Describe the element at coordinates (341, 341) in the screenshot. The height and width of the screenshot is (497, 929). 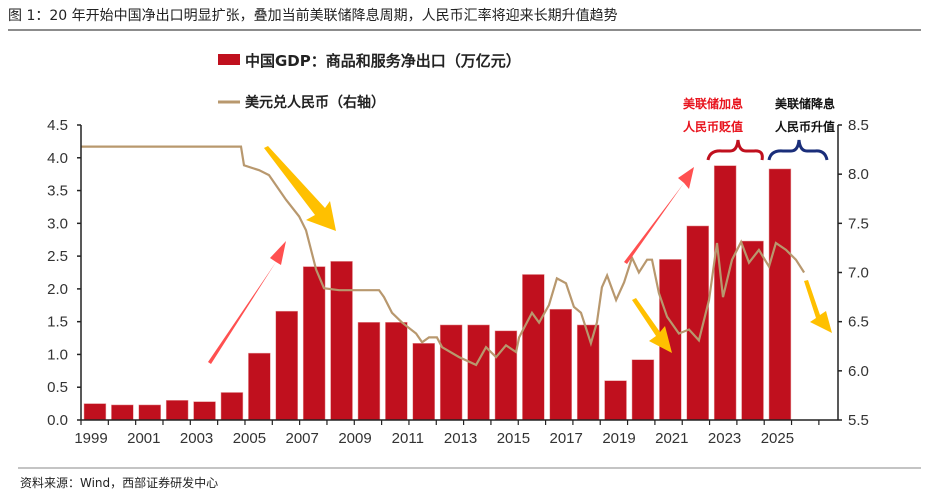
I see `bar-2008` at that location.